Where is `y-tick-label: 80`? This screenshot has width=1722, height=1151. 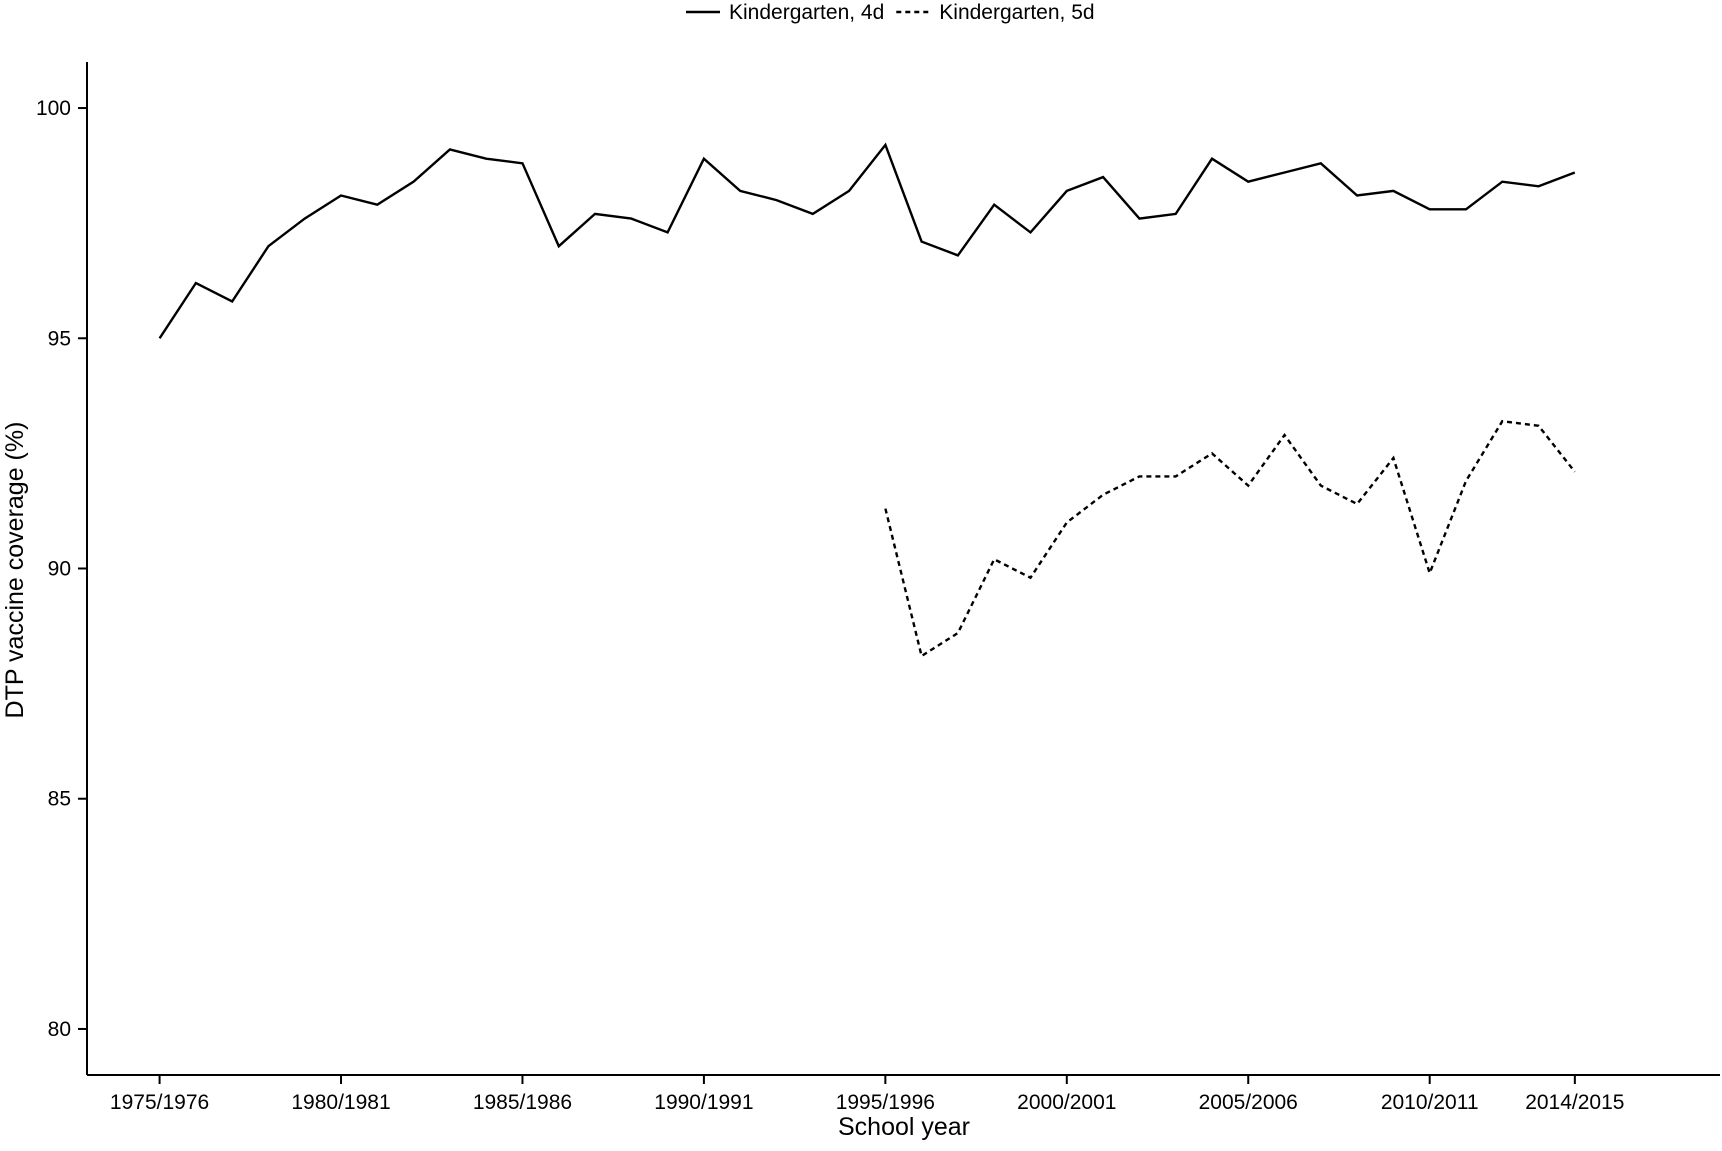
y-tick-label: 80 is located at coordinates (59, 1029).